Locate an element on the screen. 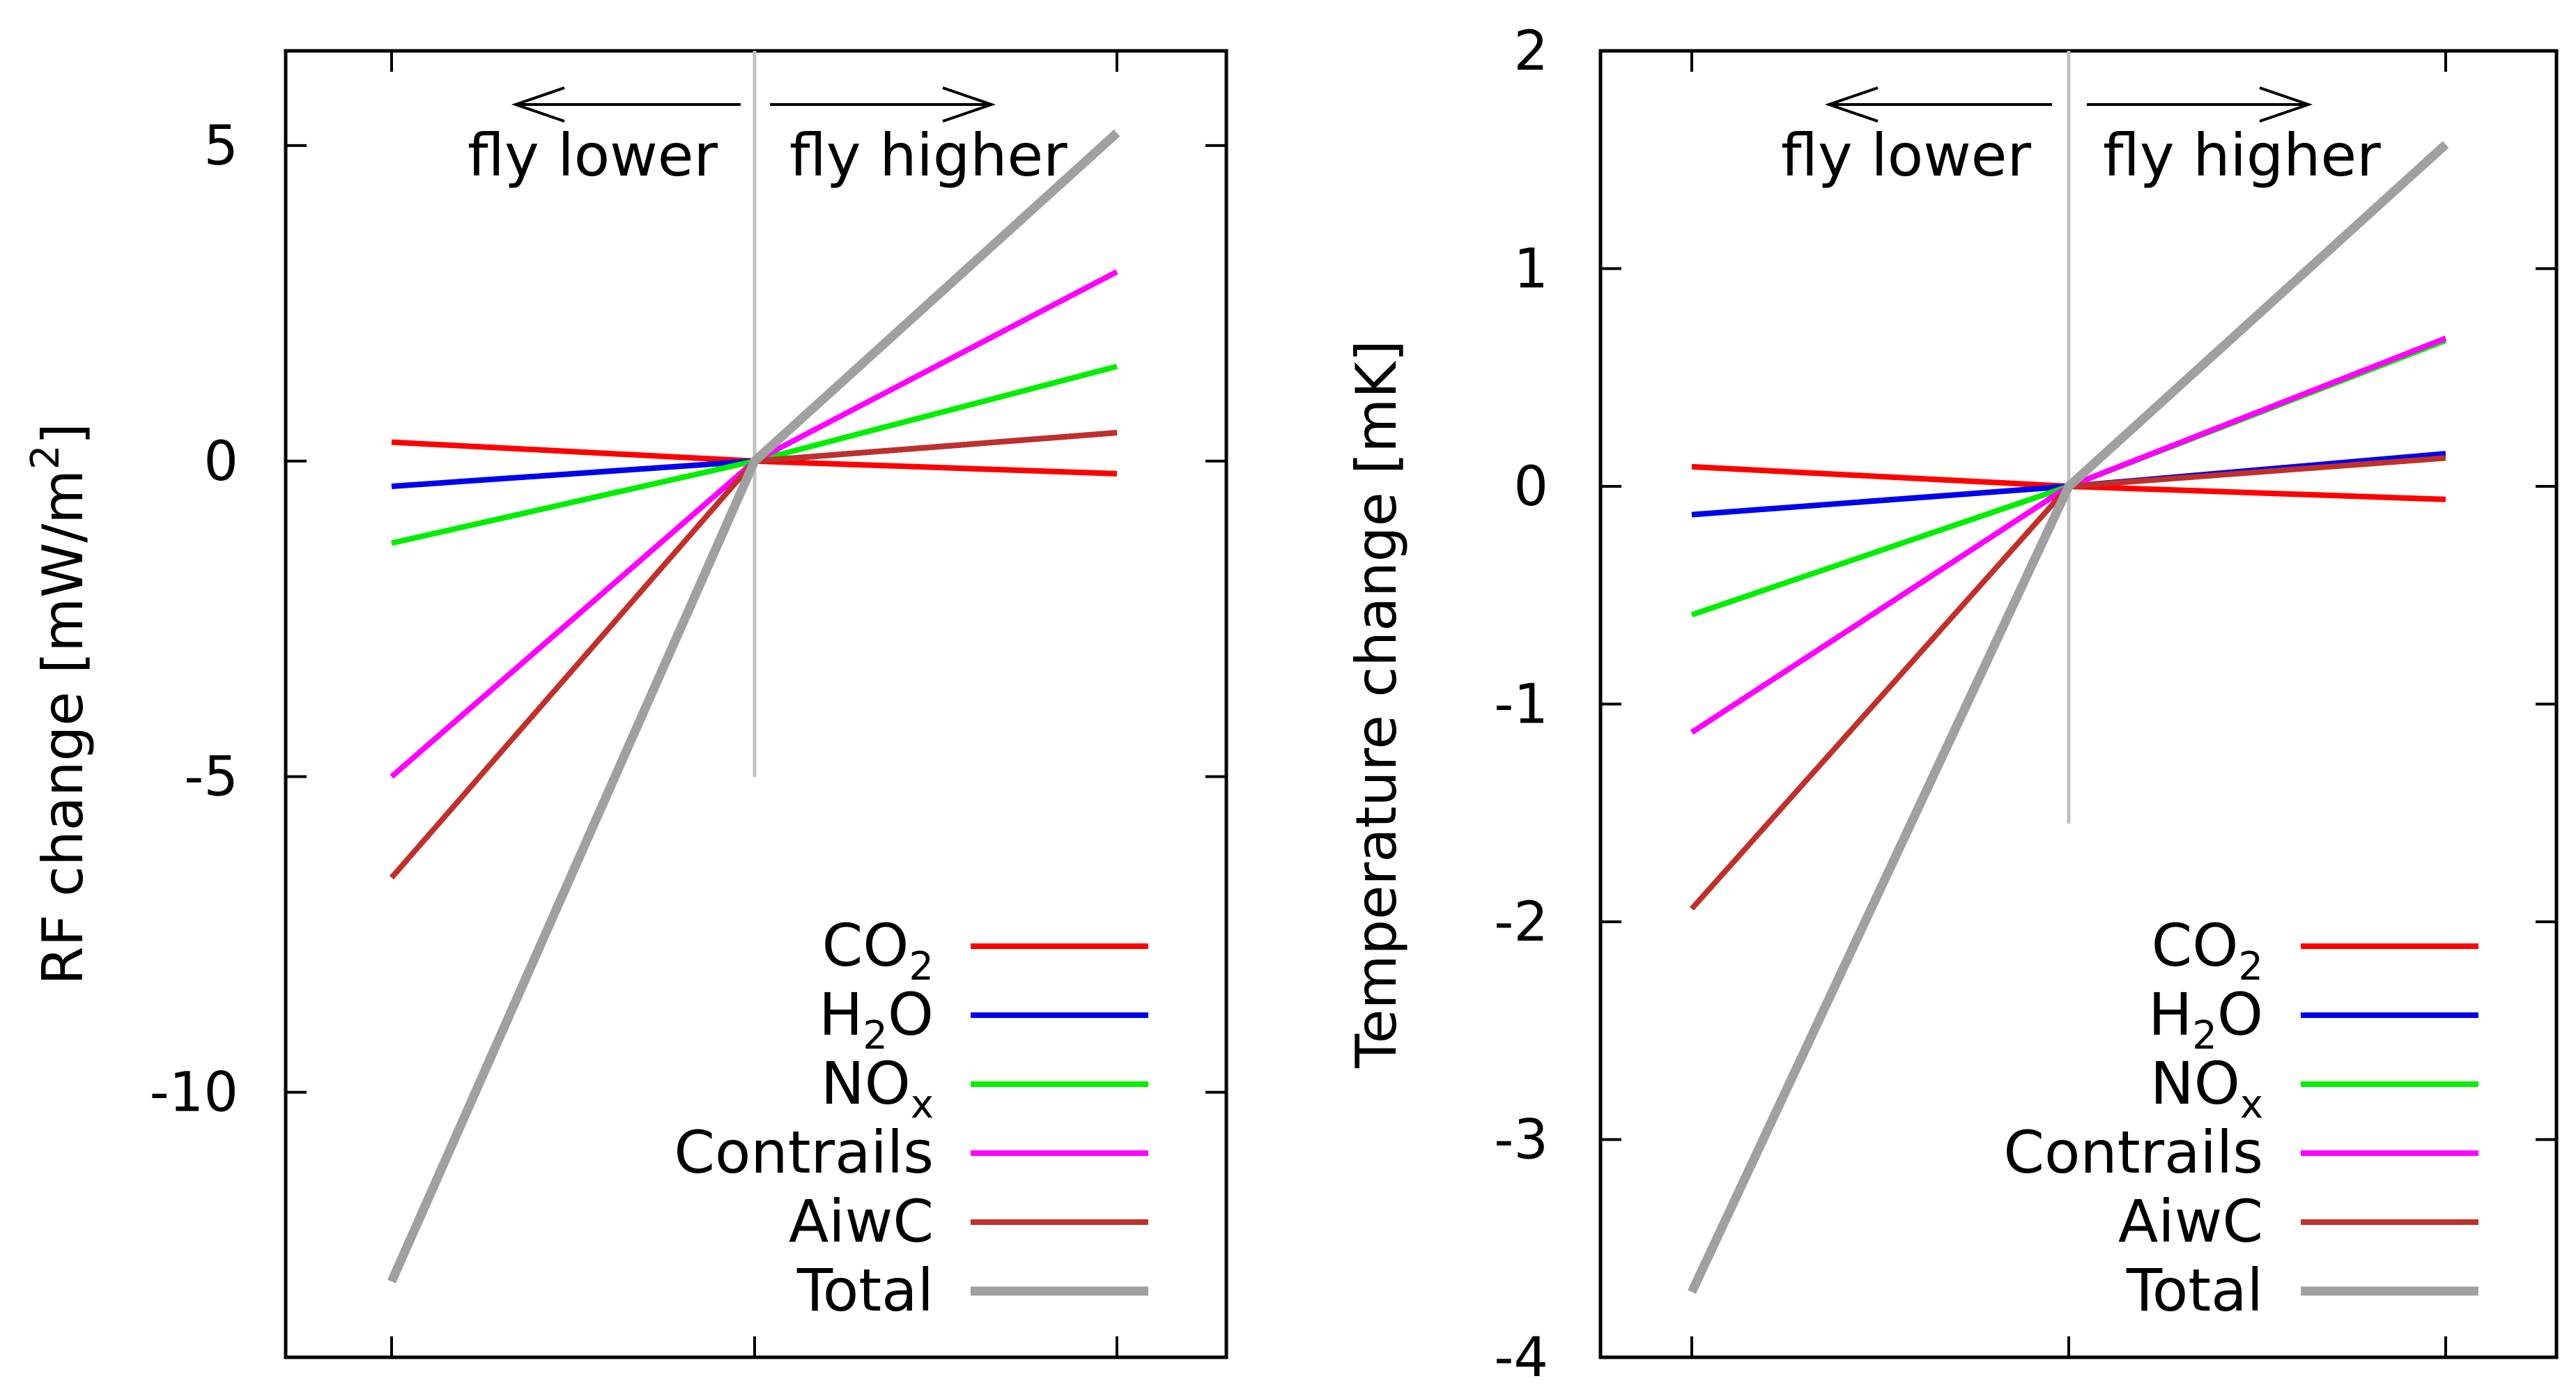  y-tick-label: 5 is located at coordinates (220, 146).